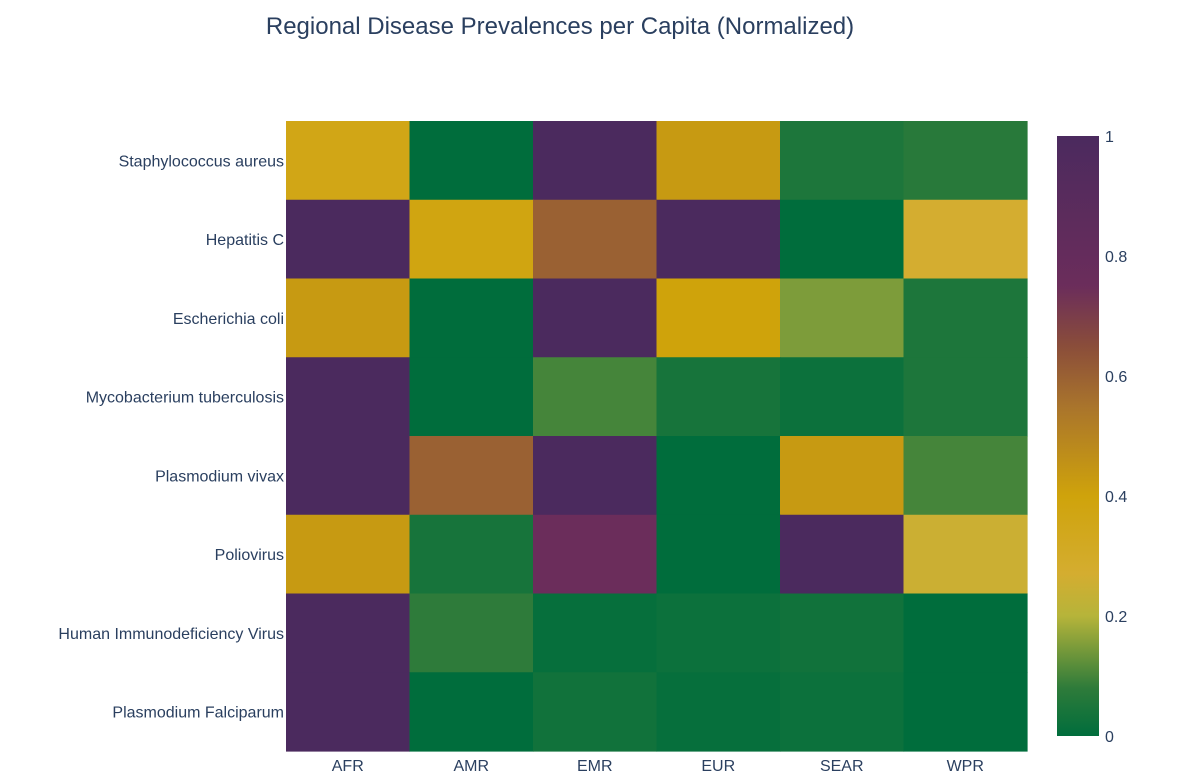  Describe the element at coordinates (1078, 436) in the screenshot. I see `colorbar` at that location.